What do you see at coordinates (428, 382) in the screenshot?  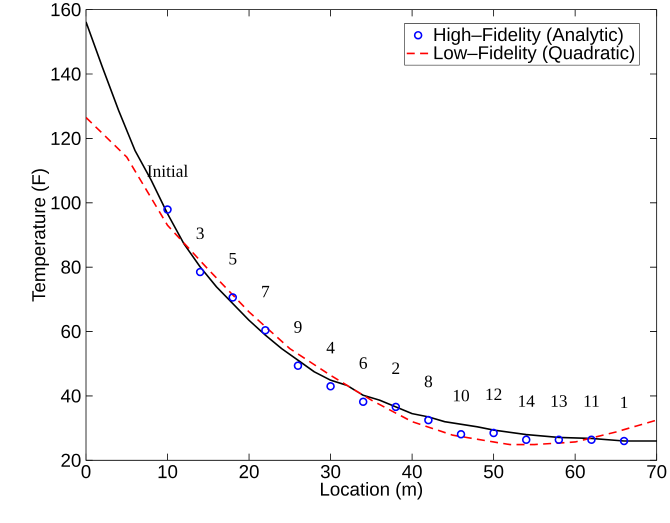 I see `annotation: 8` at bounding box center [428, 382].